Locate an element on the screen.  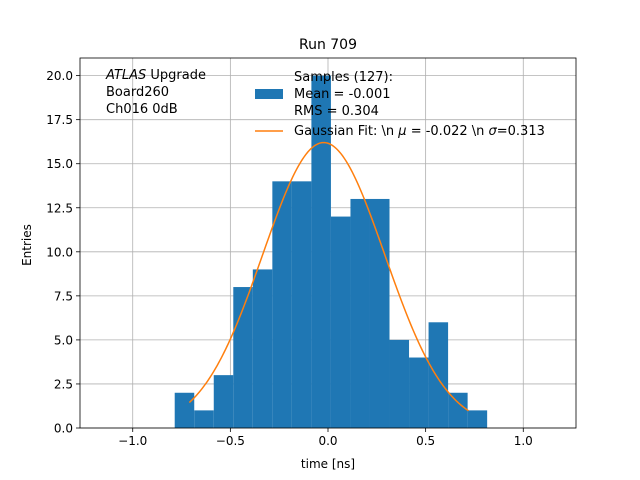
atlas-annotation: ATLAS Upgrade Board260 Ch016 0dB is located at coordinates (155, 92).